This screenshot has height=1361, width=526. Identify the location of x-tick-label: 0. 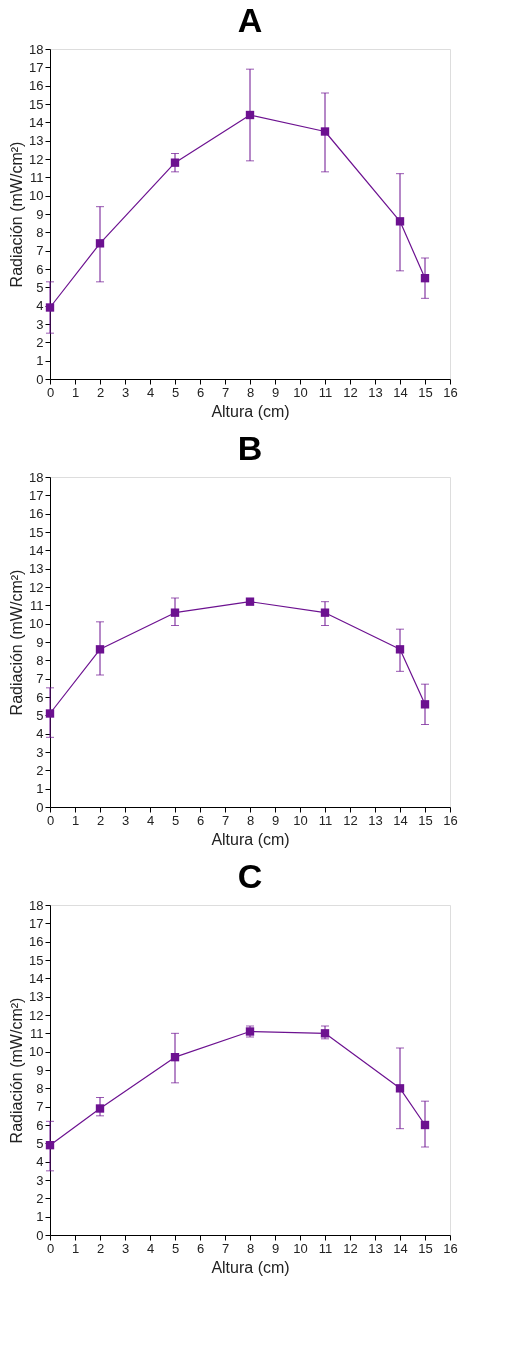
(50, 392).